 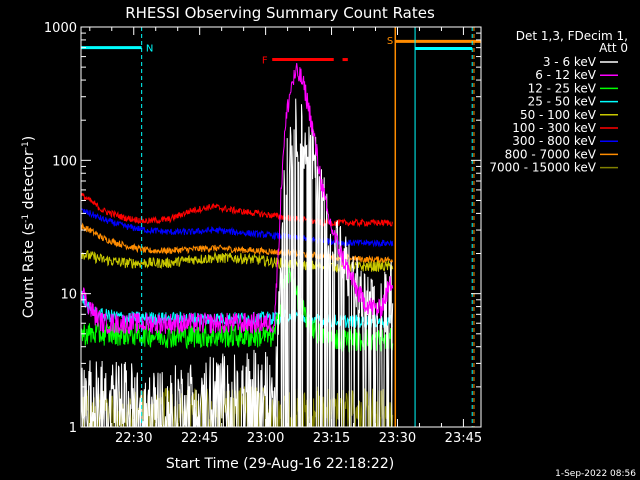 What do you see at coordinates (570, 62) in the screenshot?
I see `legend-label: 3 - 6 keV` at bounding box center [570, 62].